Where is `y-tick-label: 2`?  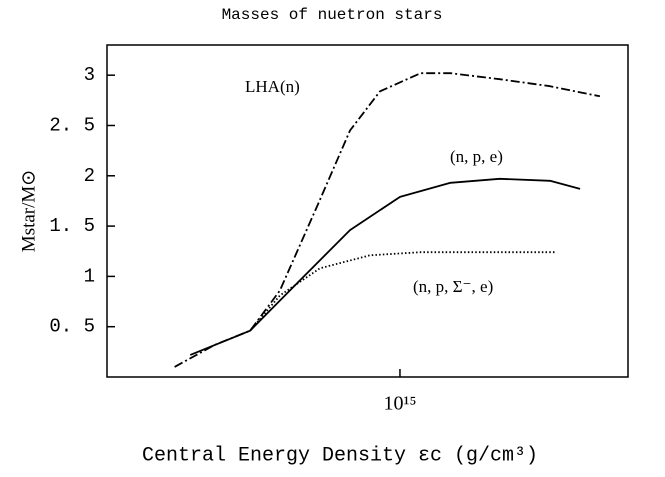
y-tick-label: 2 is located at coordinates (89, 176).